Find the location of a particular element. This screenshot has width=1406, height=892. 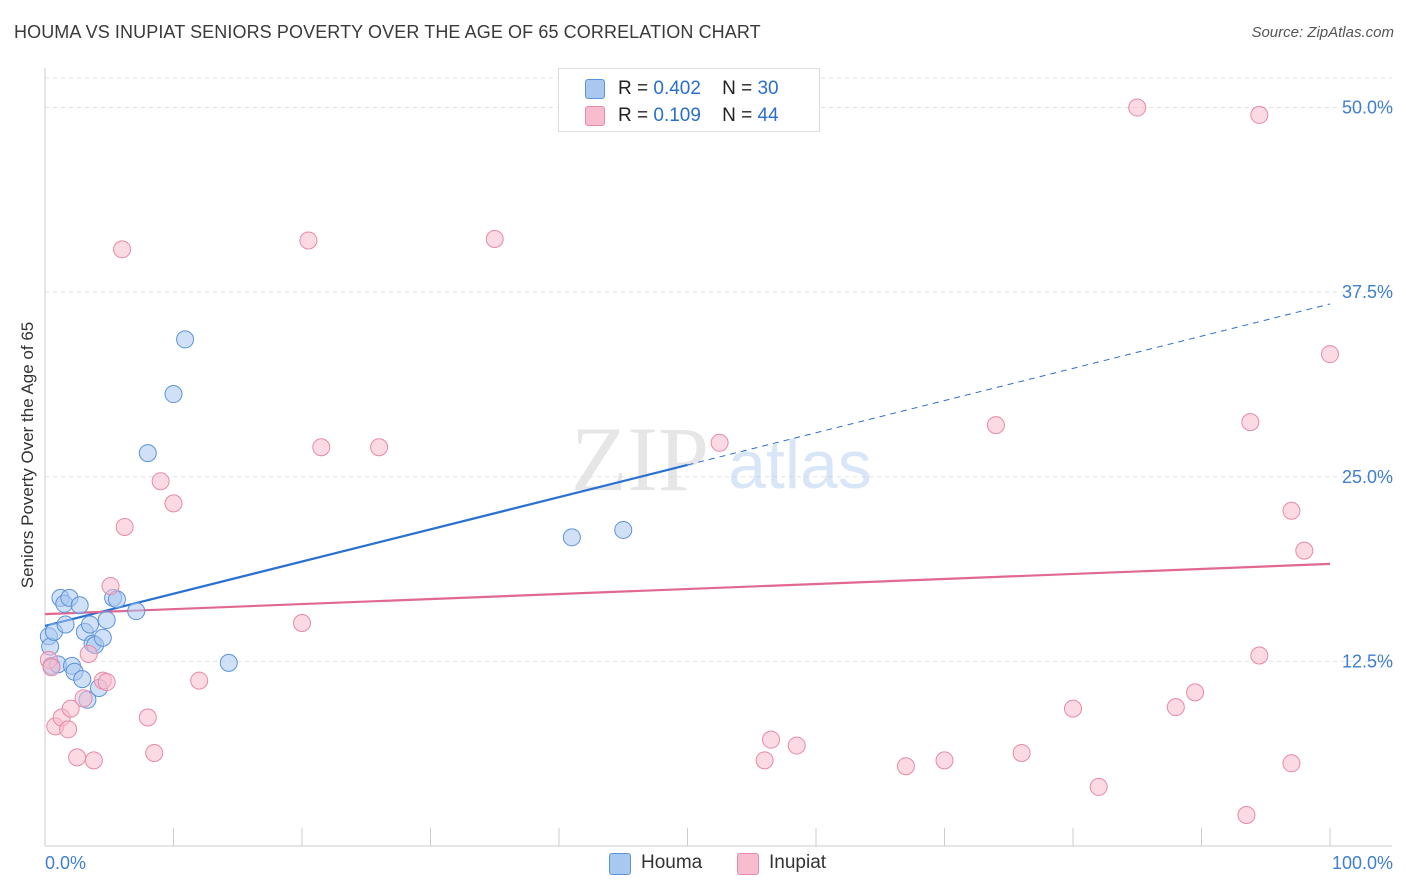

watermark: ZIP atlas is located at coordinates (721, 459).